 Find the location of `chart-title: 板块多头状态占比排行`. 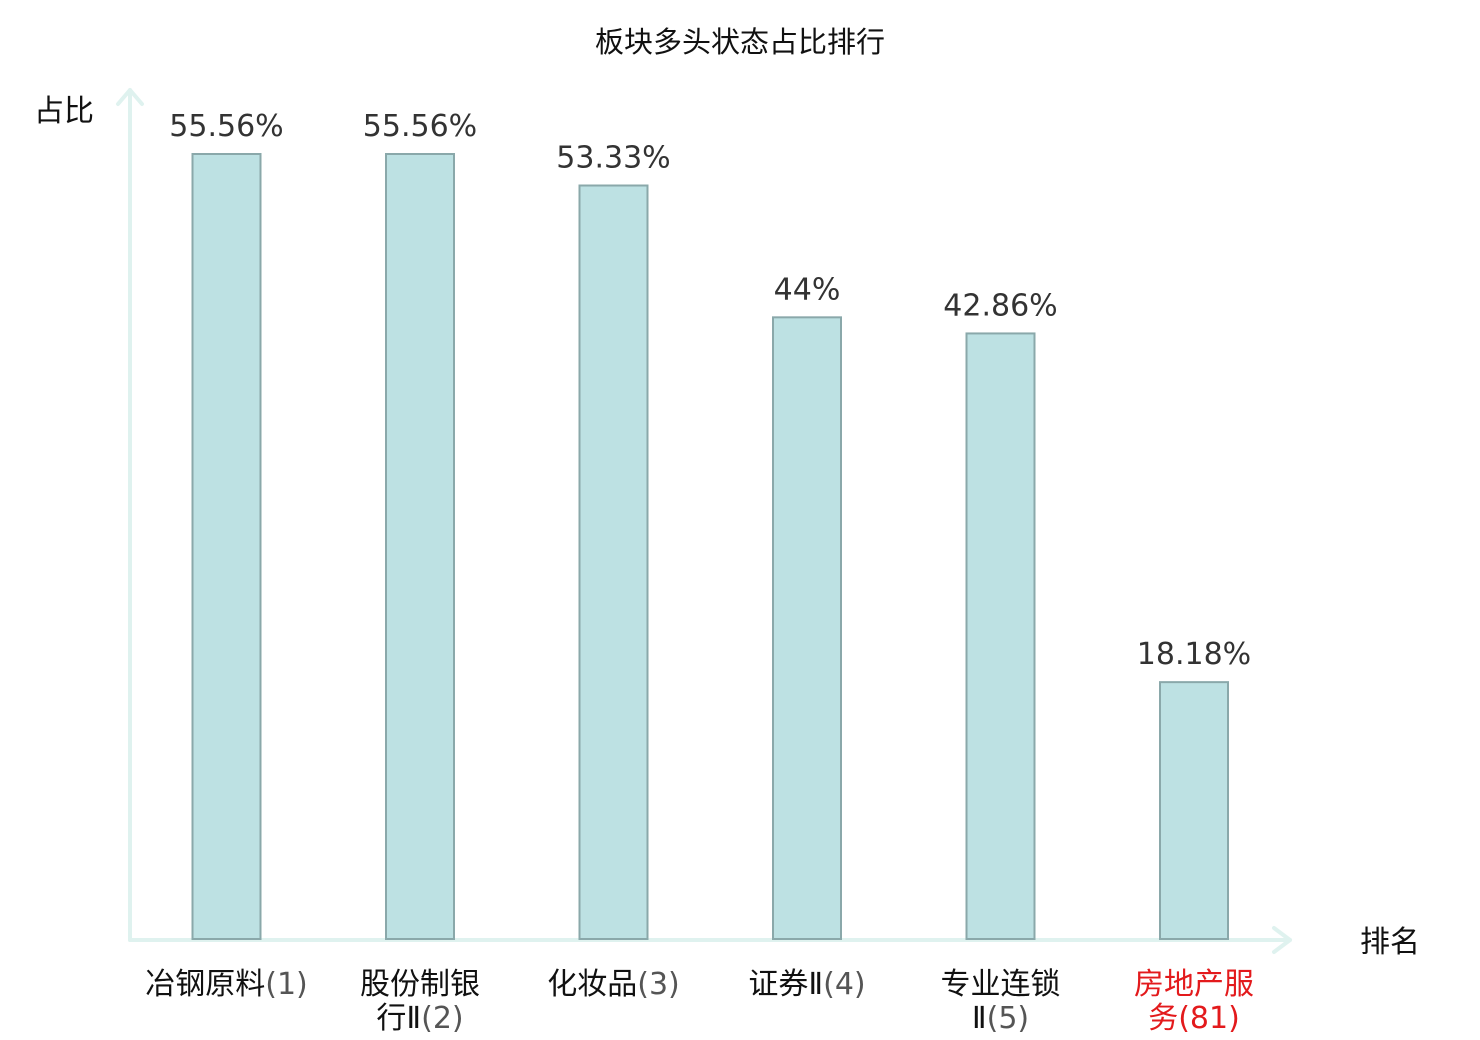

chart-title: 板块多头状态占比排行 is located at coordinates (740, 42).